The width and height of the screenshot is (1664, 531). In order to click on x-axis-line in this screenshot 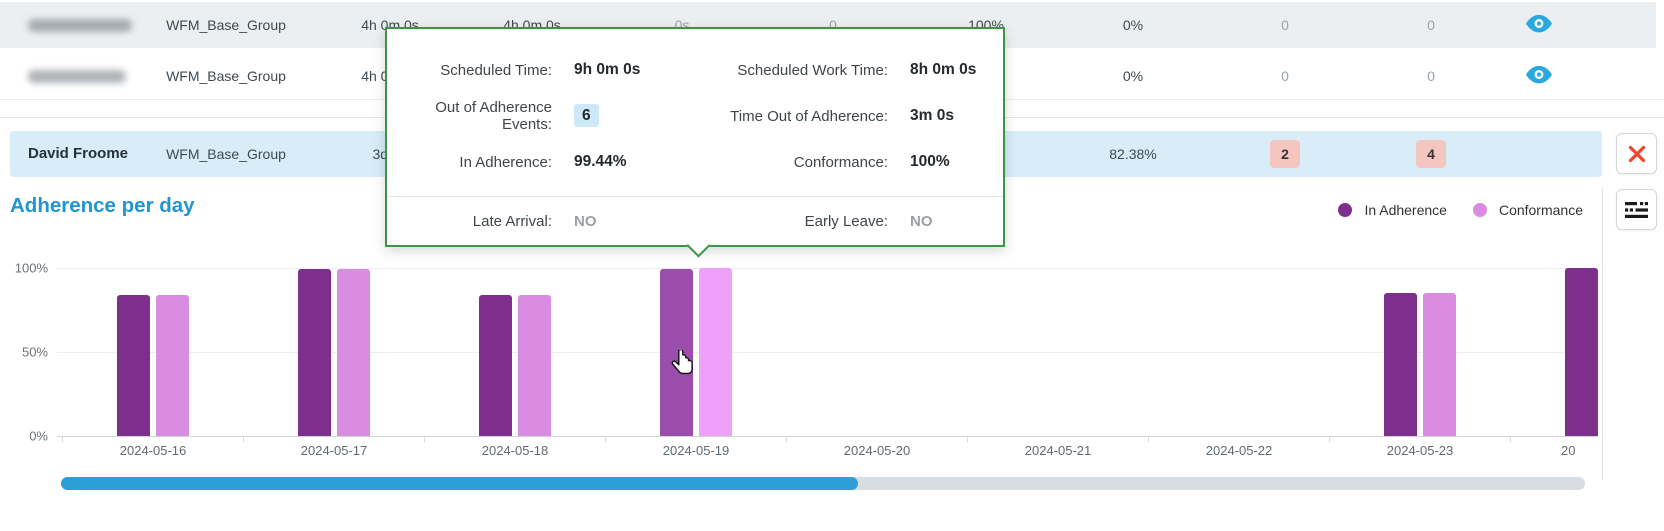, I will do `click(827, 436)`.